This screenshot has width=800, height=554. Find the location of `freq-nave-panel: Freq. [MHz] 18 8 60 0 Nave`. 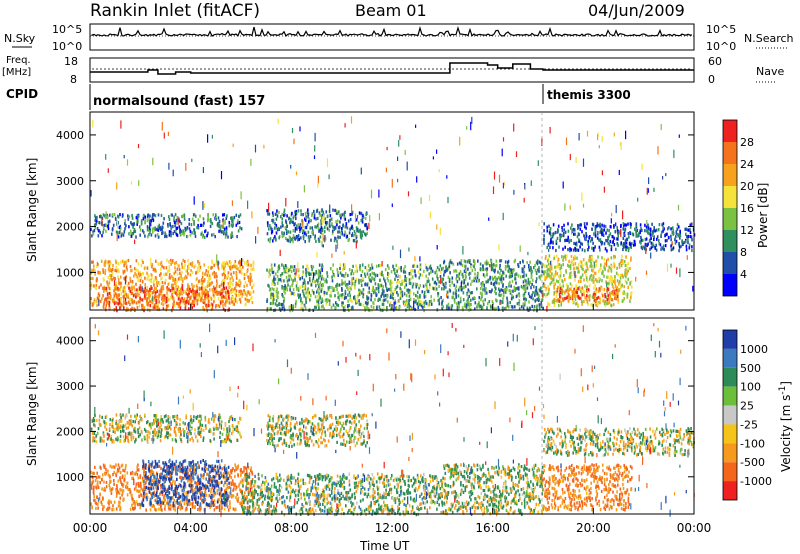

freq-nave-panel: Freq. [MHz] 18 8 60 0 Nave is located at coordinates (393, 70).